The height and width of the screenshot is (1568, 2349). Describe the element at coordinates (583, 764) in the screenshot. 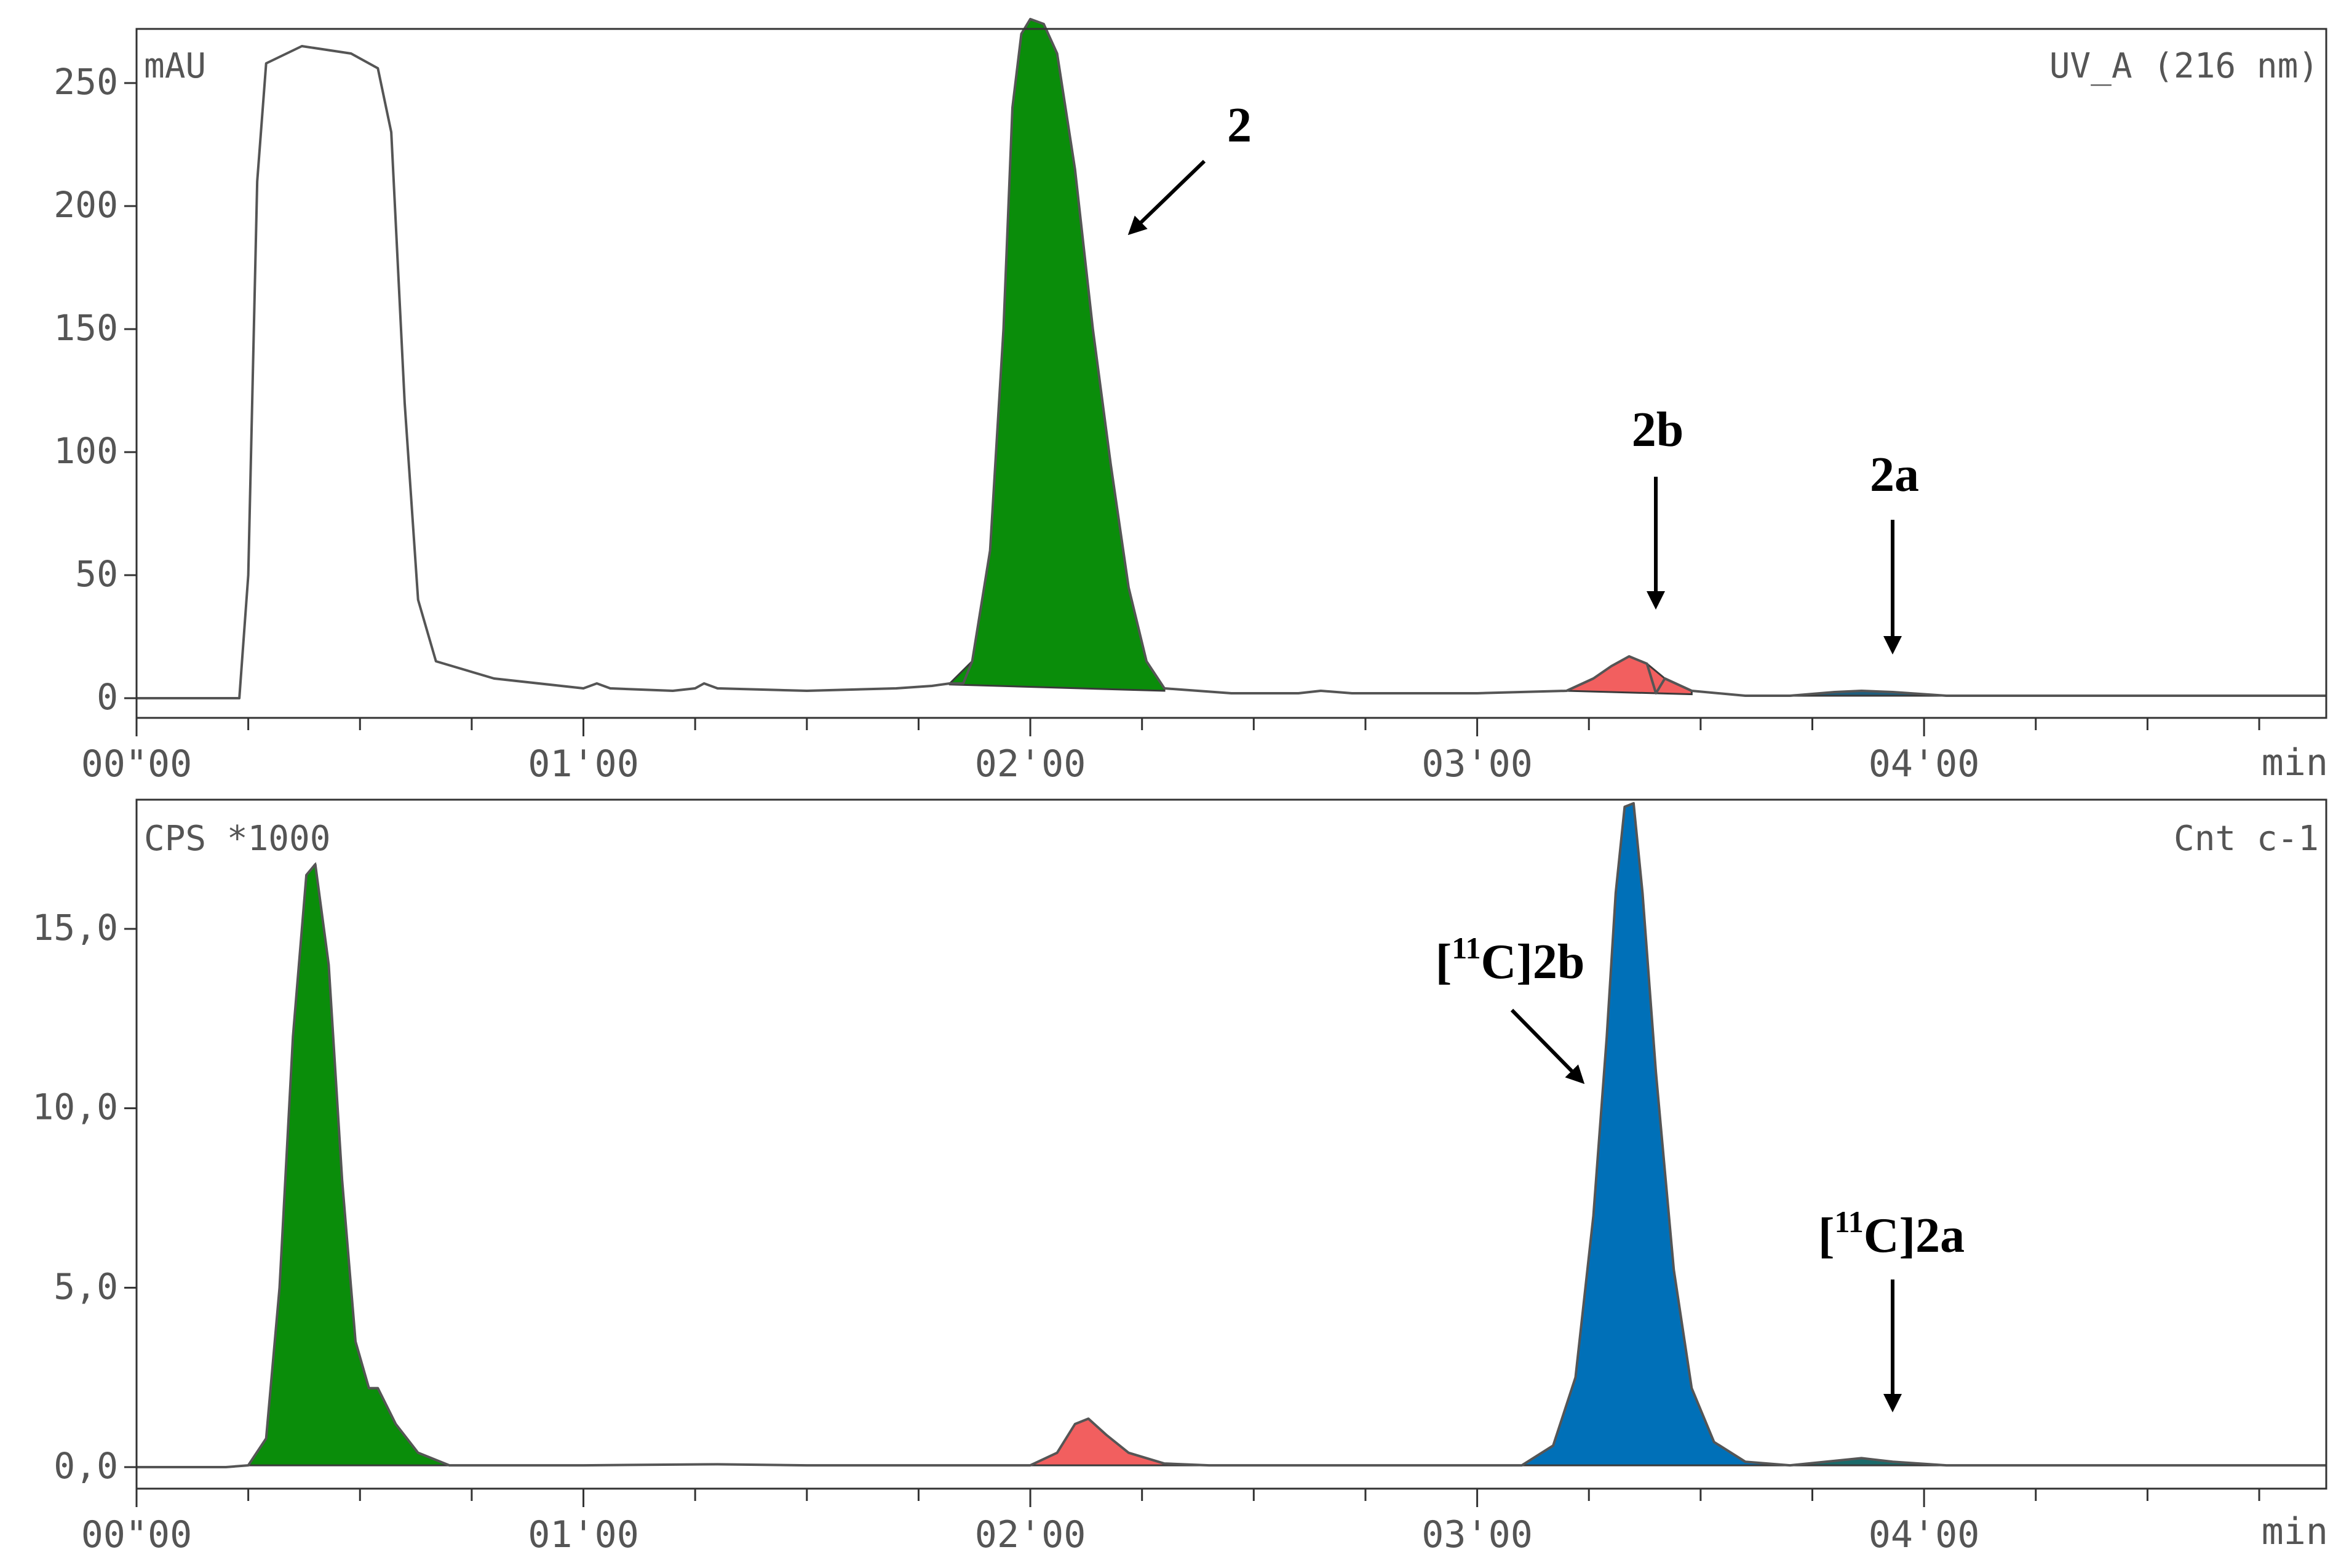

I see `uv-x-tick-label-1: 01'00` at that location.